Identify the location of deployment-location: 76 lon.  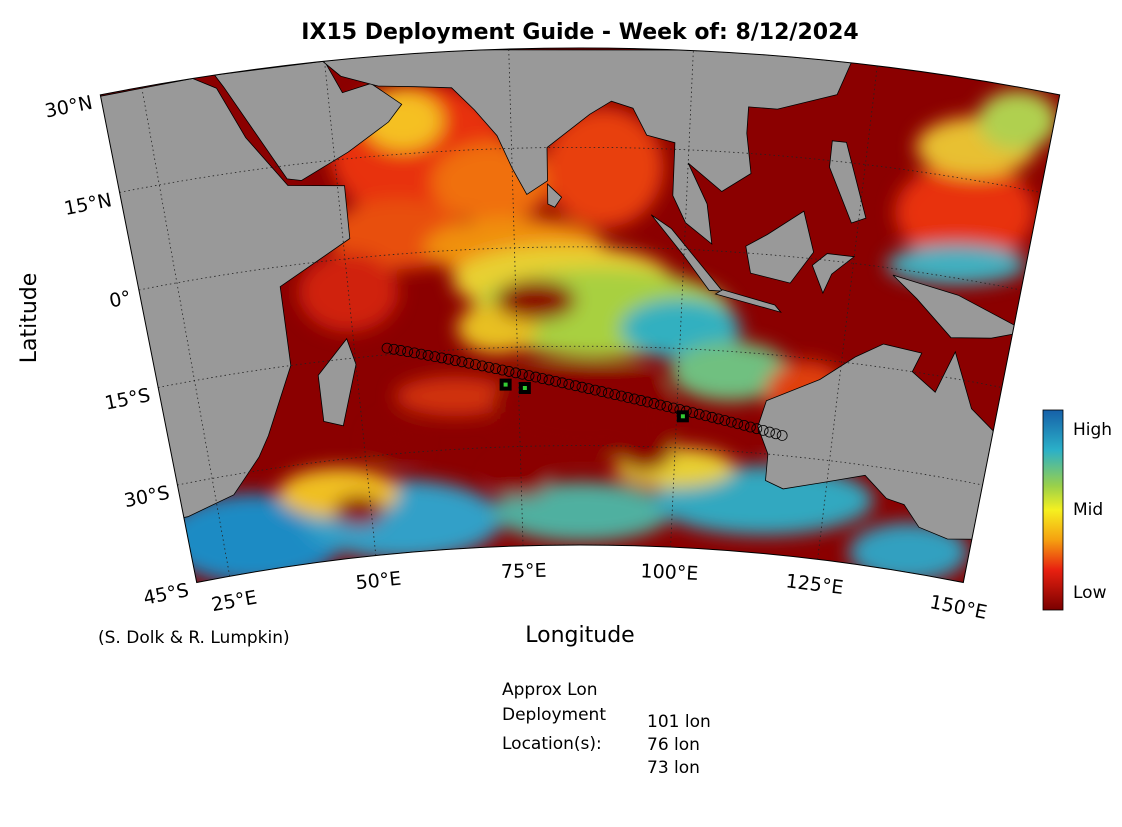
(673, 745).